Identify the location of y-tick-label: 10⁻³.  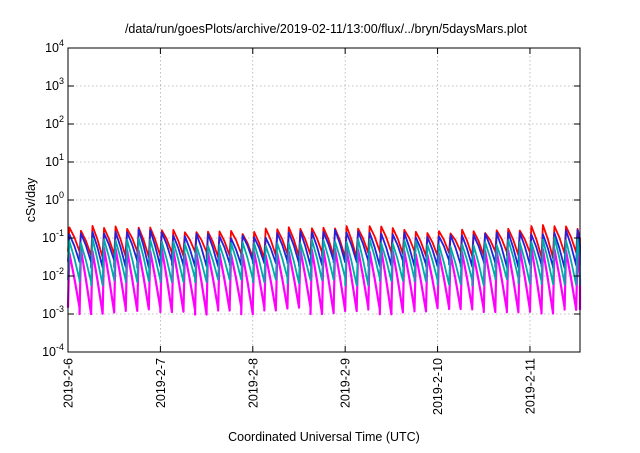
(53, 312).